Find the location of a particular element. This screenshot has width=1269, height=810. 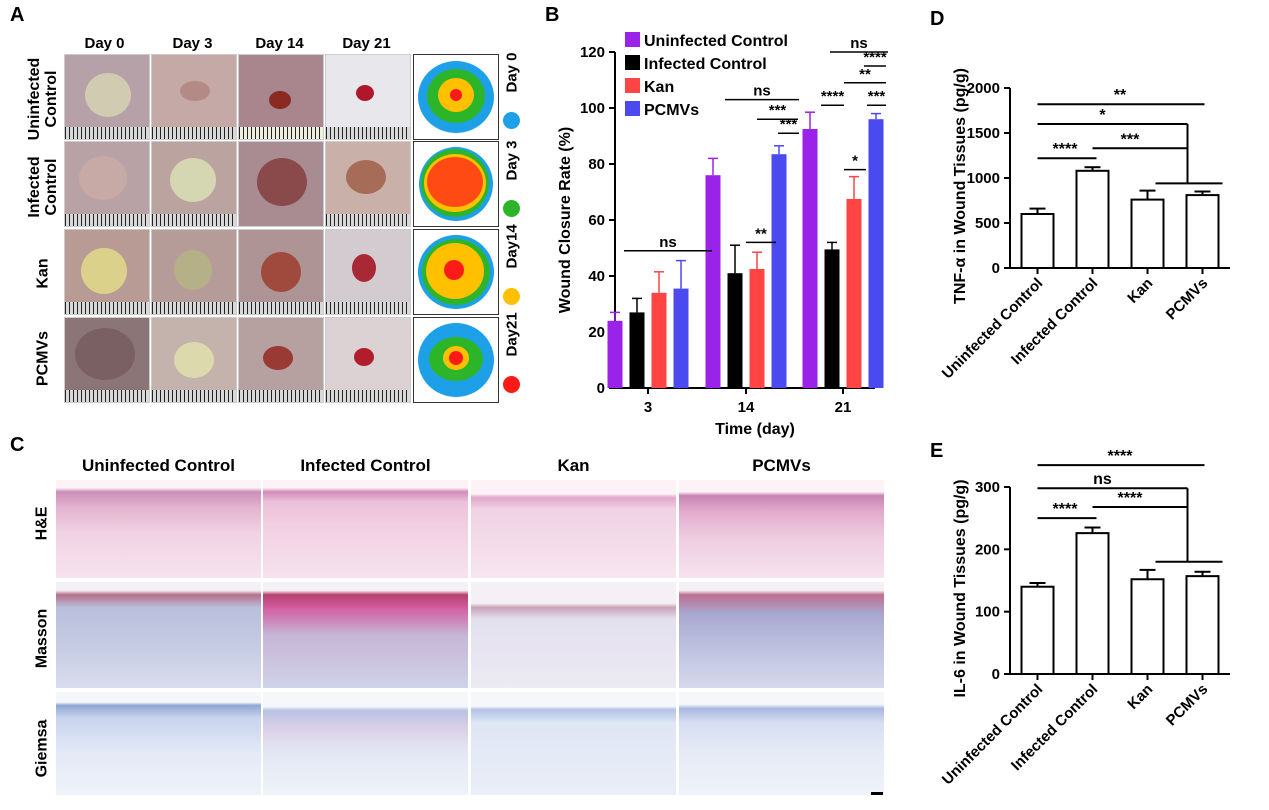

legend-label: Kan is located at coordinates (659, 87).